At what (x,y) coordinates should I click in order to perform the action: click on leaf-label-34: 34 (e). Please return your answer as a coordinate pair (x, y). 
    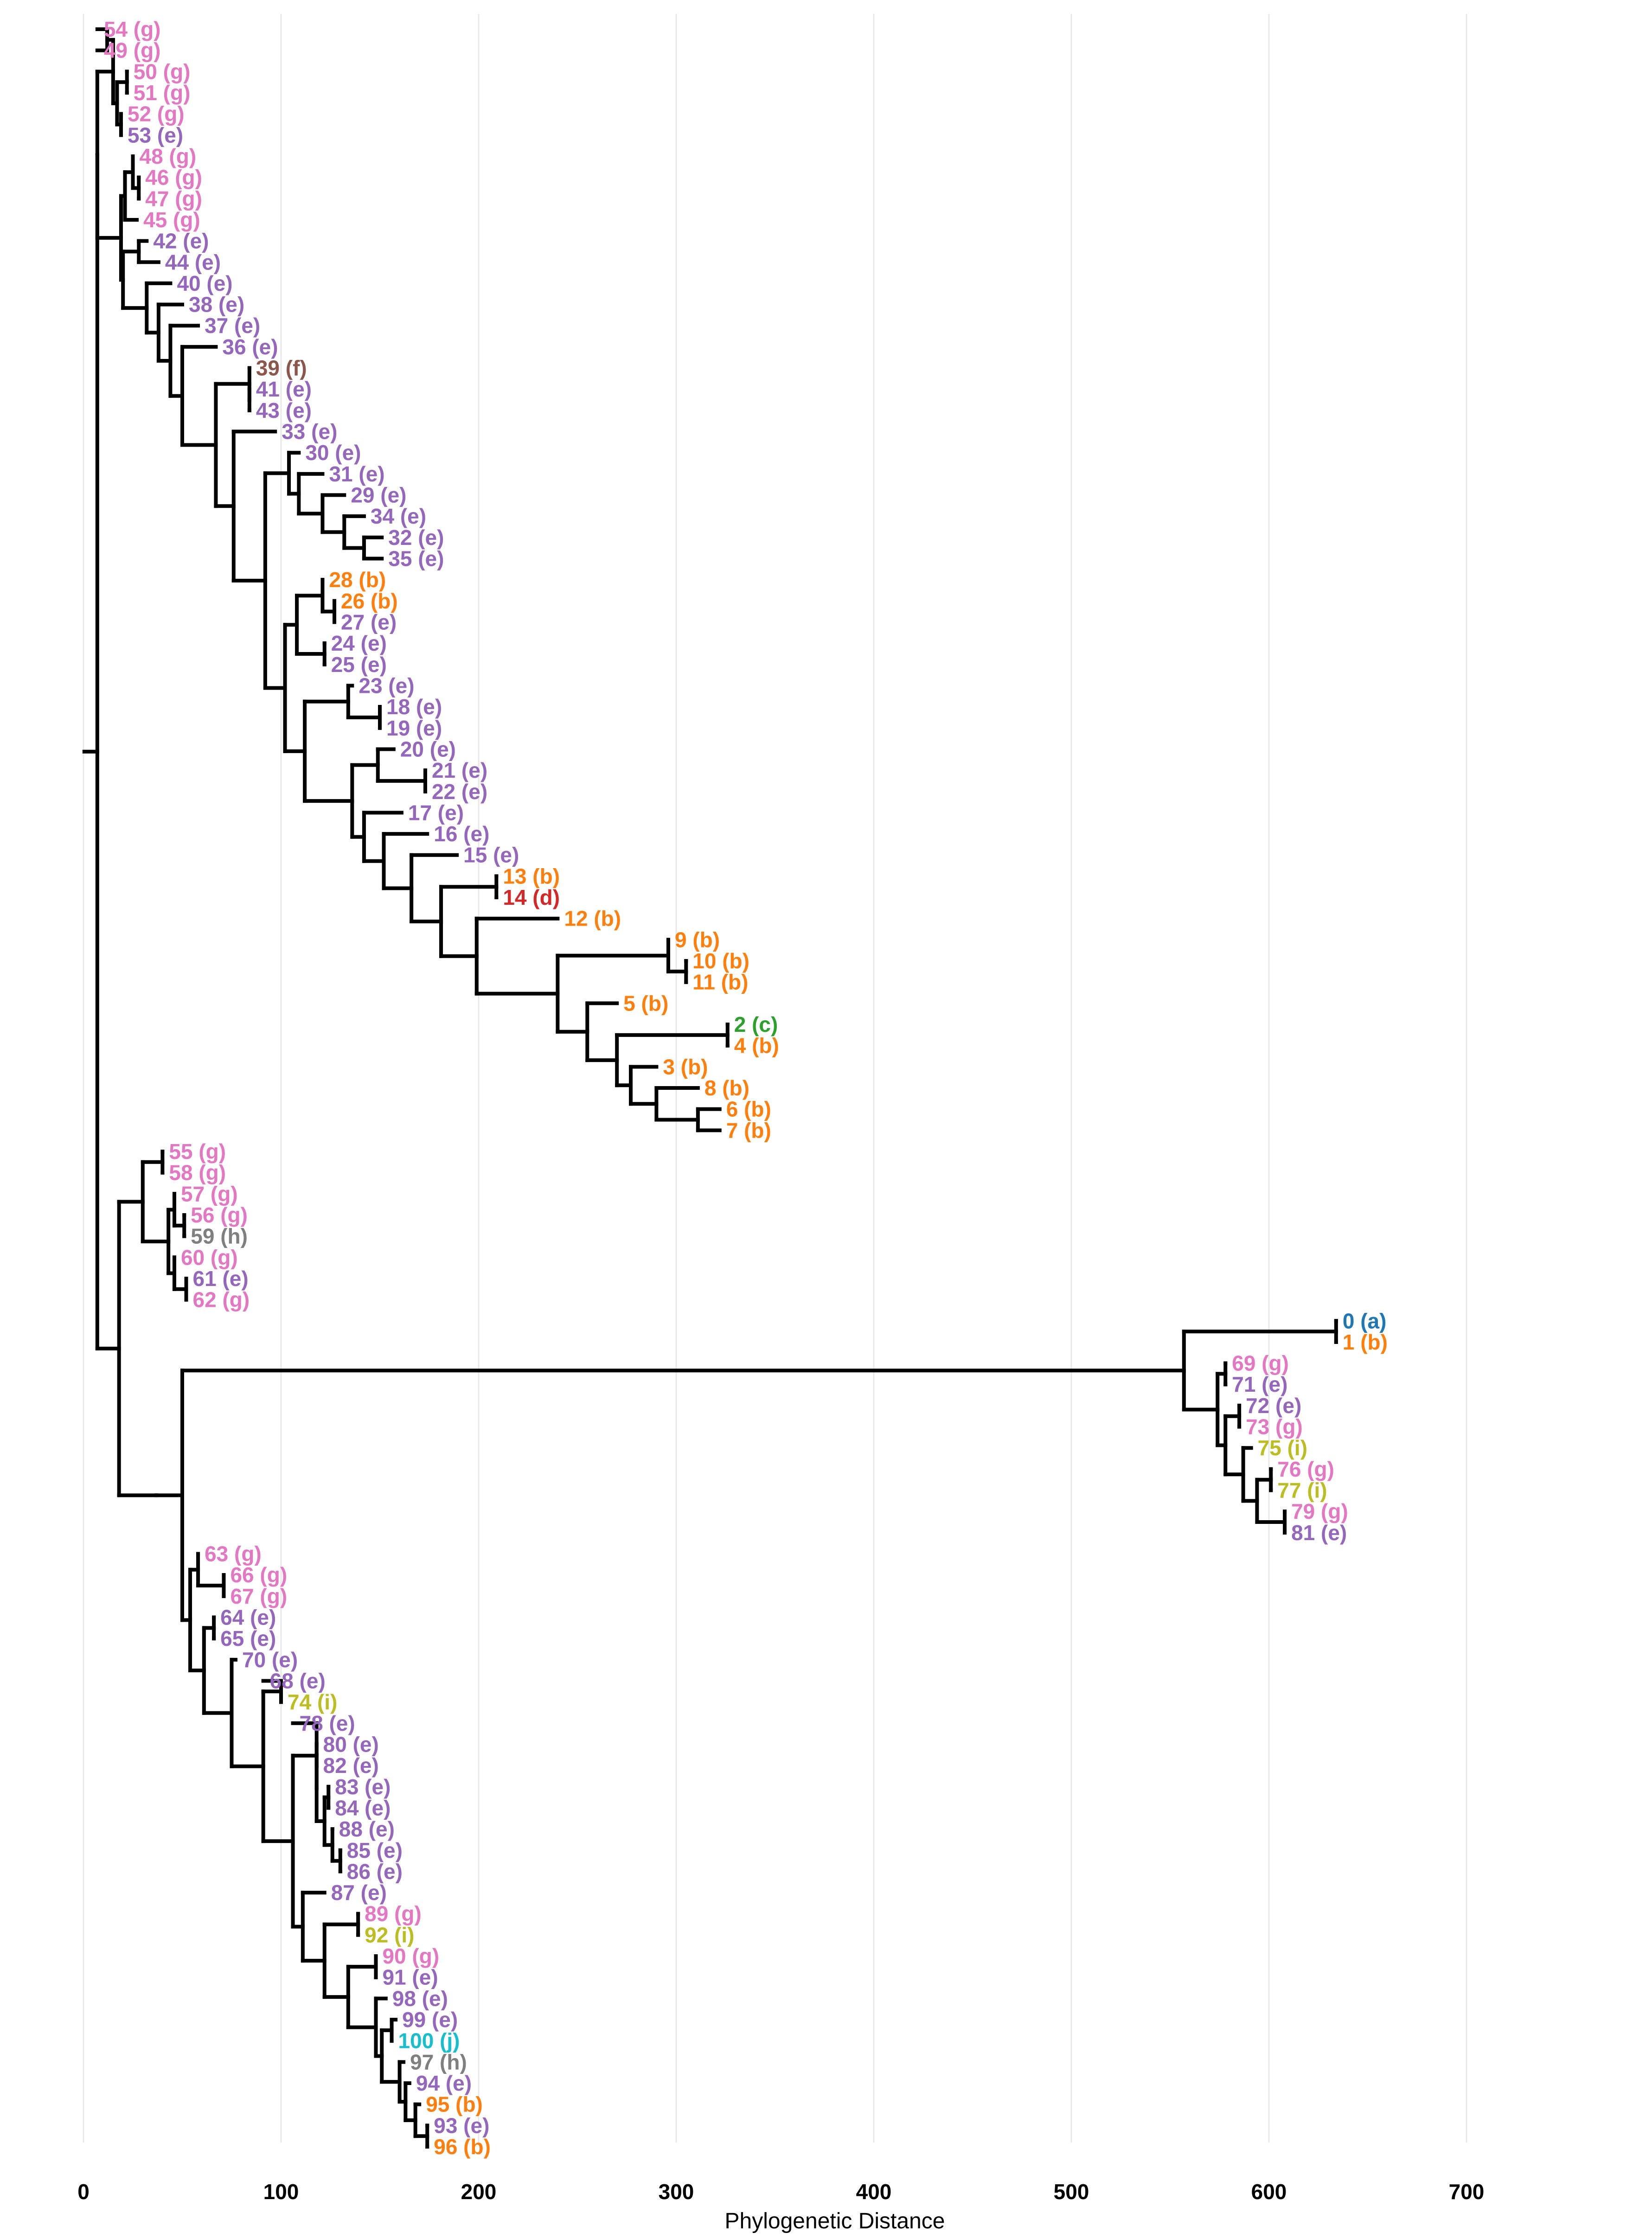
    Looking at the image, I should click on (398, 516).